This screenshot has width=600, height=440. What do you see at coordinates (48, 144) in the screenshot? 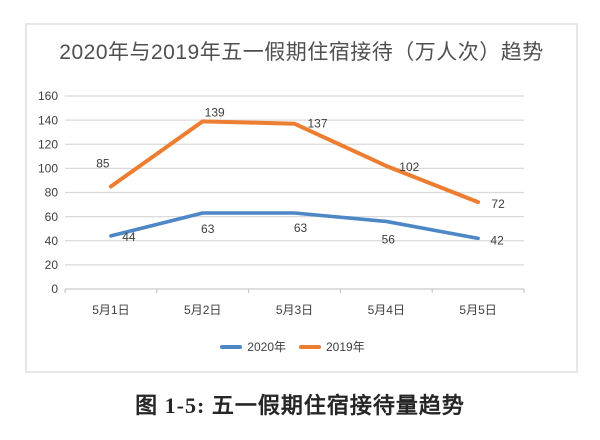
I see `y-tick-label: 120` at bounding box center [48, 144].